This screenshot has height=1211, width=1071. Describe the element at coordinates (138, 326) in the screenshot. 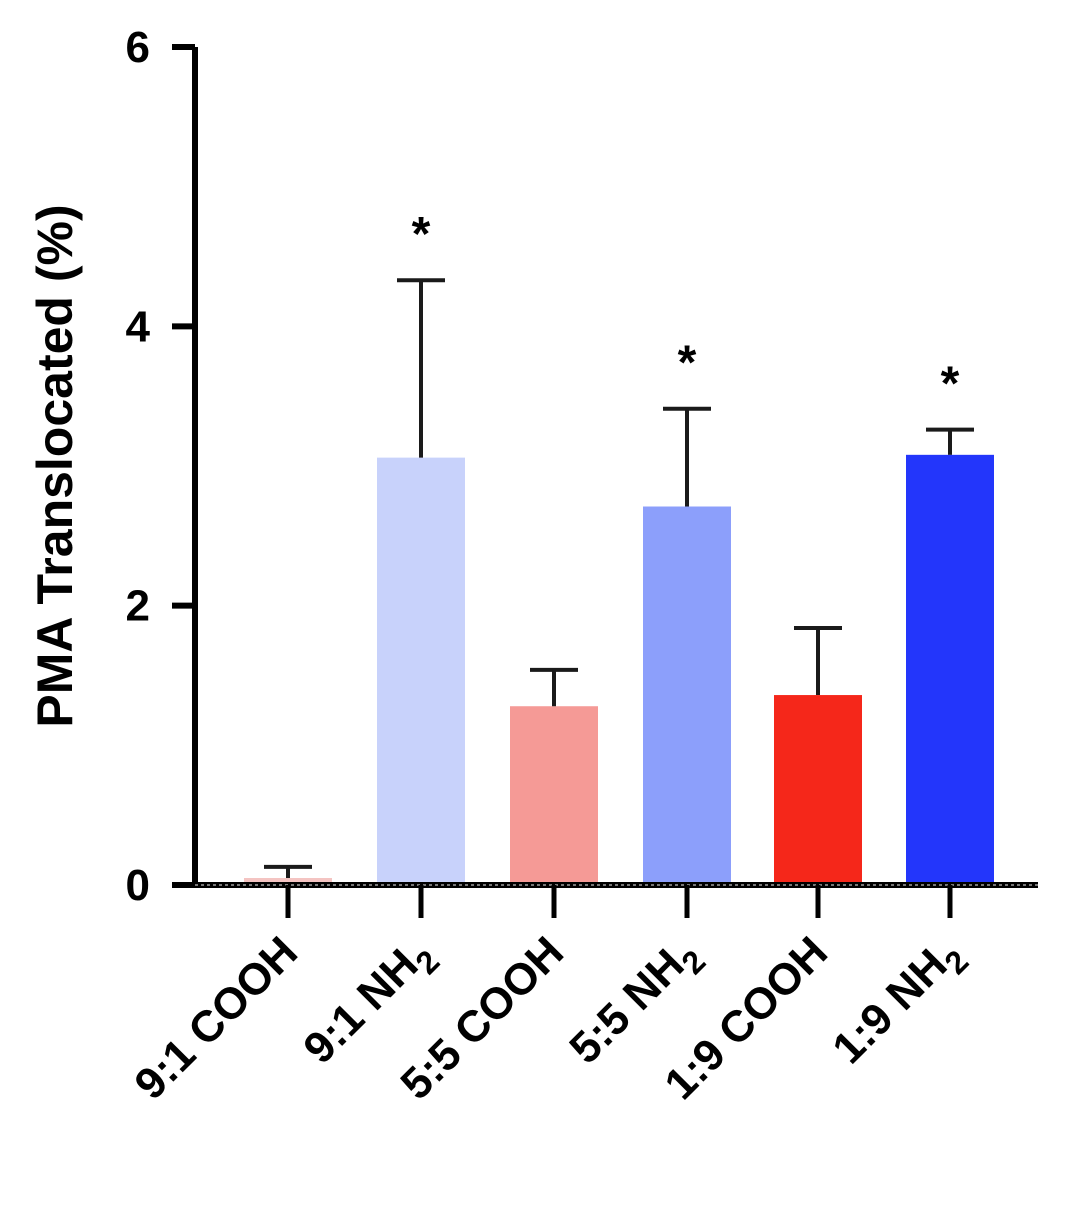

I see `y-tick-label: 4` at that location.